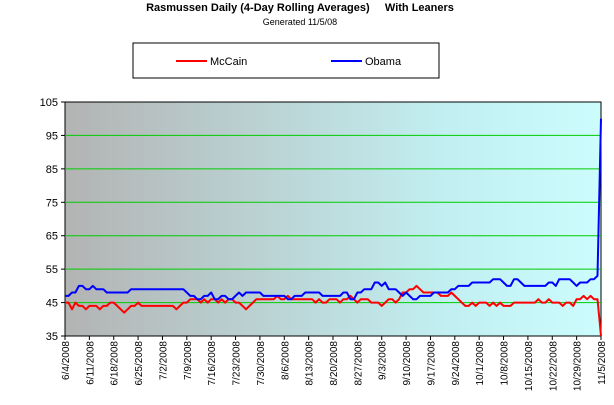  What do you see at coordinates (237, 363) in the screenshot?
I see `x-tick-label: 7/23/2008` at bounding box center [237, 363].